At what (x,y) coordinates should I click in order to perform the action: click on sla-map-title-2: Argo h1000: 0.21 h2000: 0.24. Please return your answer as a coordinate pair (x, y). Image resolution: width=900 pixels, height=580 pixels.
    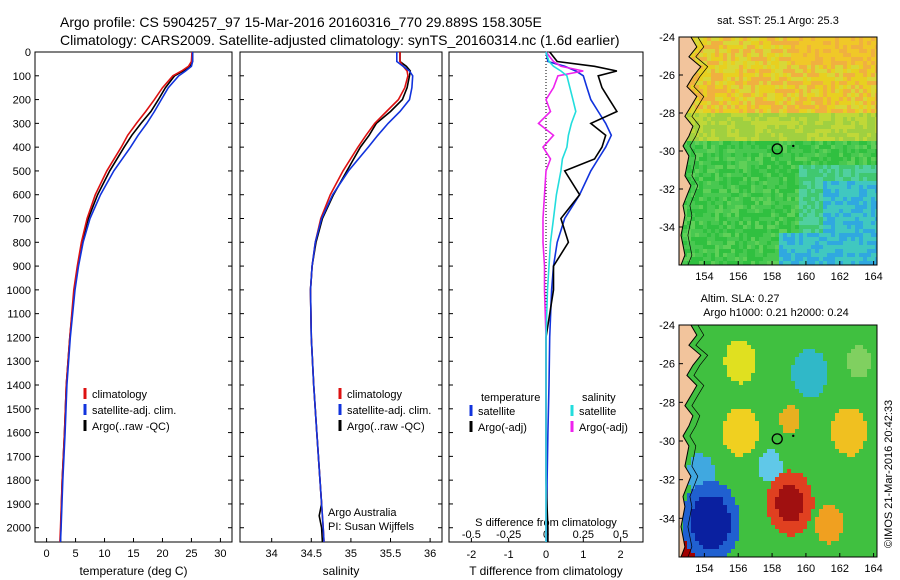
    Looking at the image, I should click on (776, 313).